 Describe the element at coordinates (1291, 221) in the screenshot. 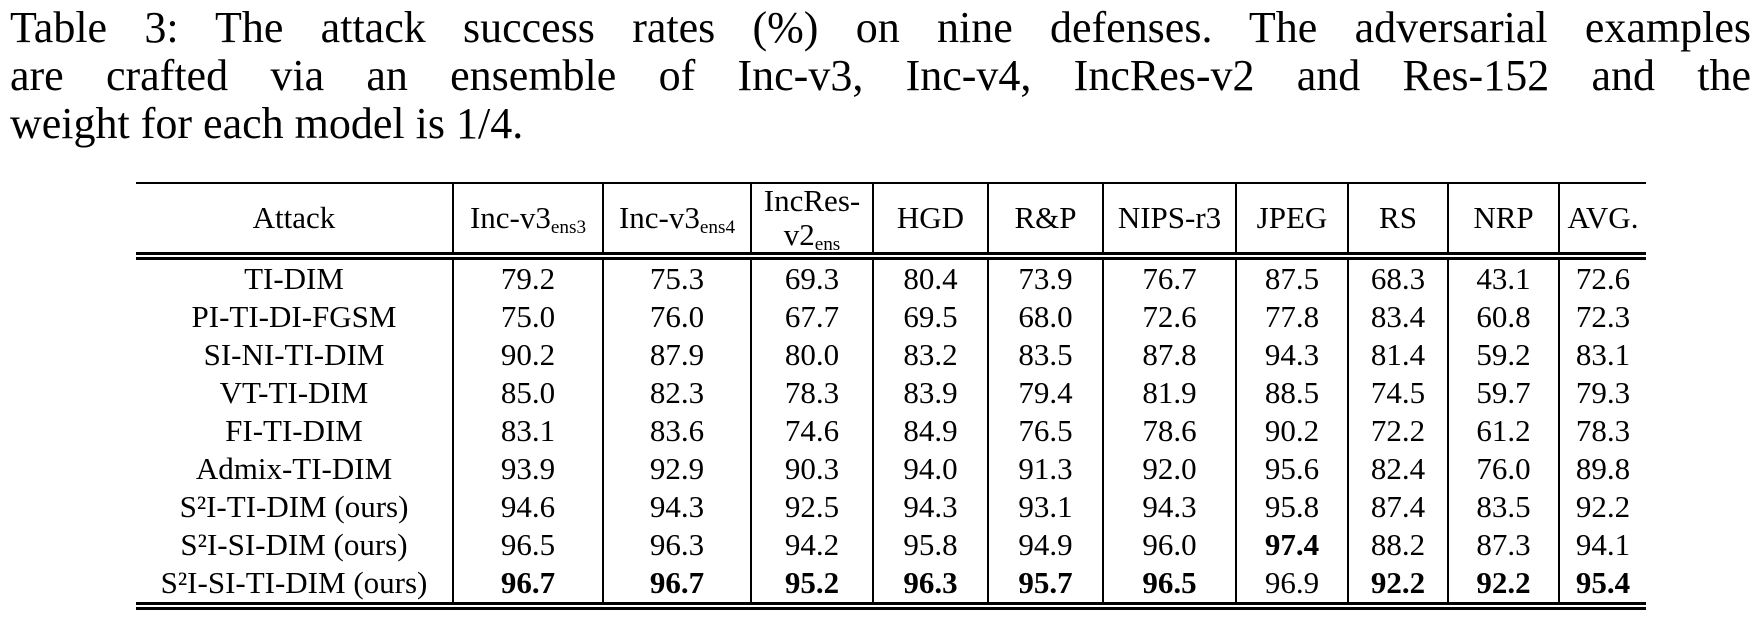

I see `column-header-jpeg: JPEG` at that location.